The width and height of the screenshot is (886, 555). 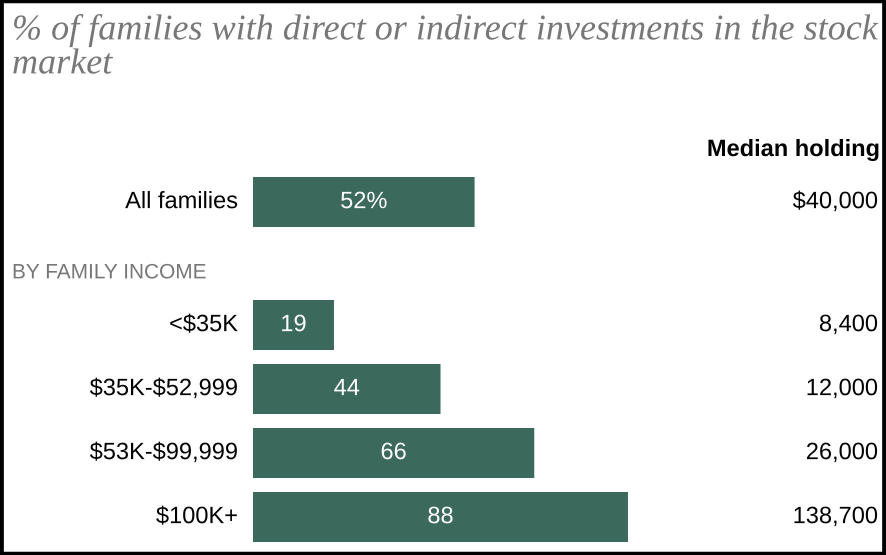 What do you see at coordinates (849, 324) in the screenshot?
I see `text: 8,400` at bounding box center [849, 324].